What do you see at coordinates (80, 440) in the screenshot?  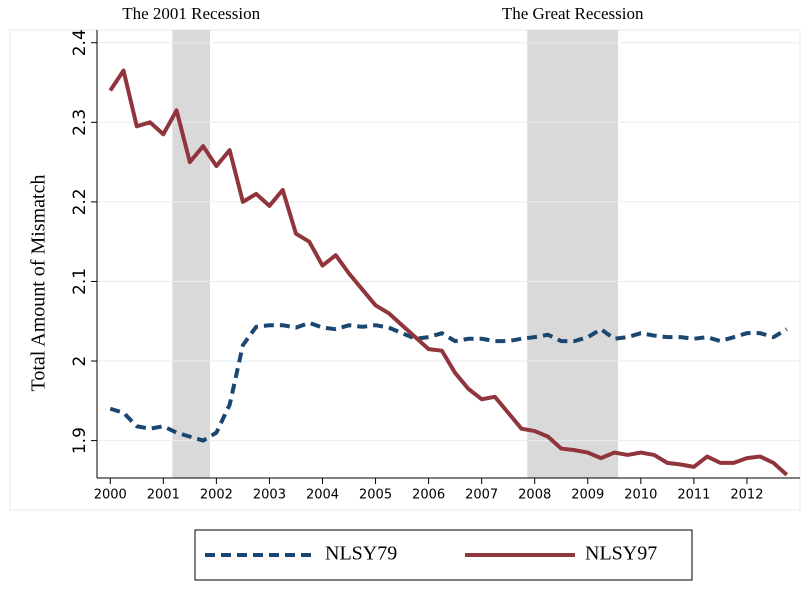 I see `y-tick-label: 1.9` at bounding box center [80, 440].